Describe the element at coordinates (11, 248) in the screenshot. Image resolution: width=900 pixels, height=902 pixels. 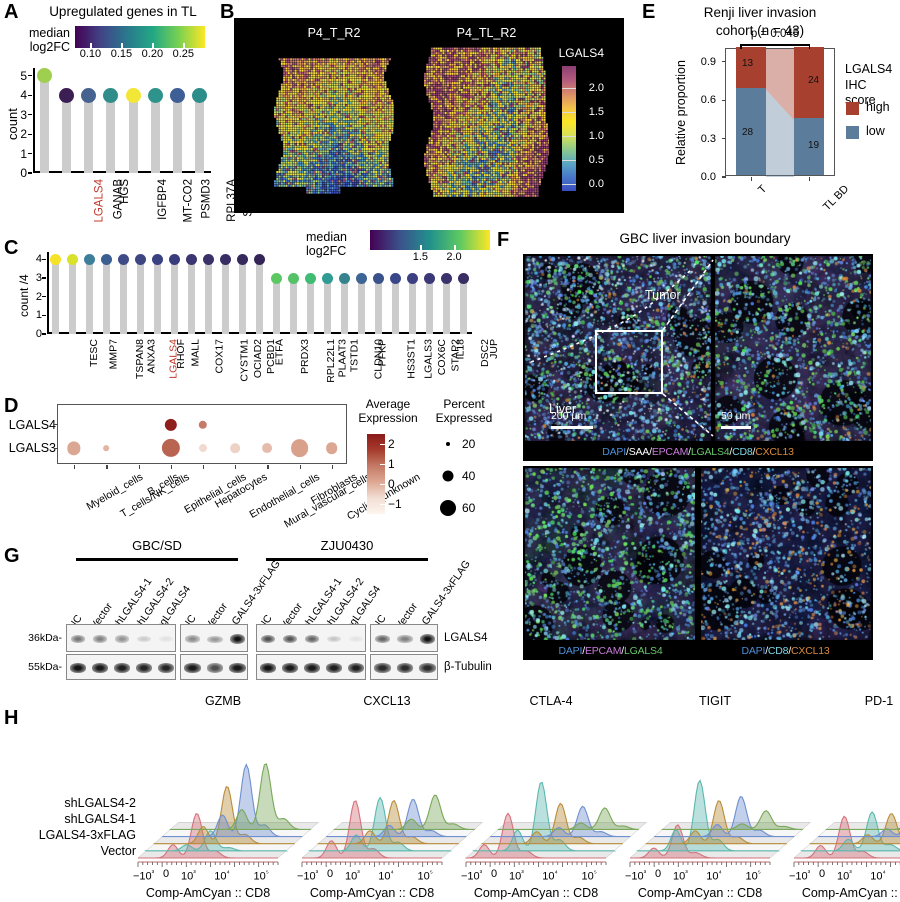
I see `panel-c-letter: C` at that location.